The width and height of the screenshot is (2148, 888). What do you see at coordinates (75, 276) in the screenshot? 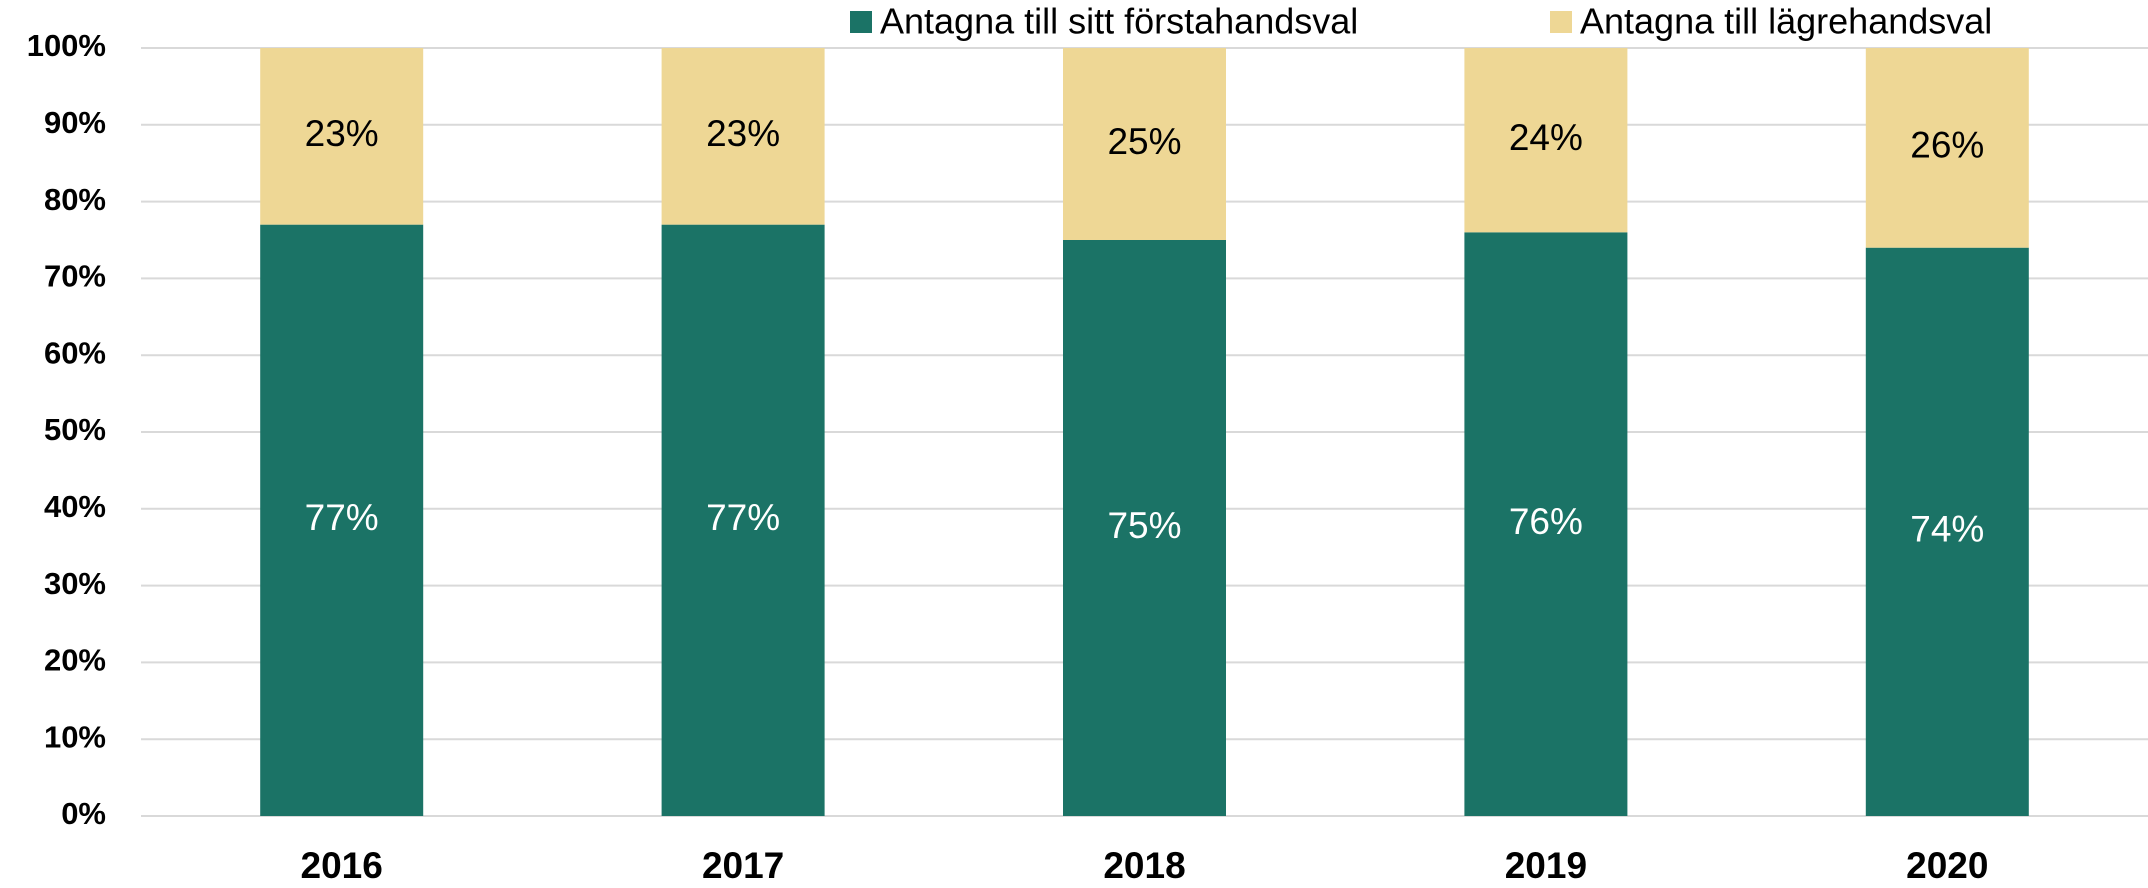
I see `y-tick-label: 70%` at bounding box center [75, 276].